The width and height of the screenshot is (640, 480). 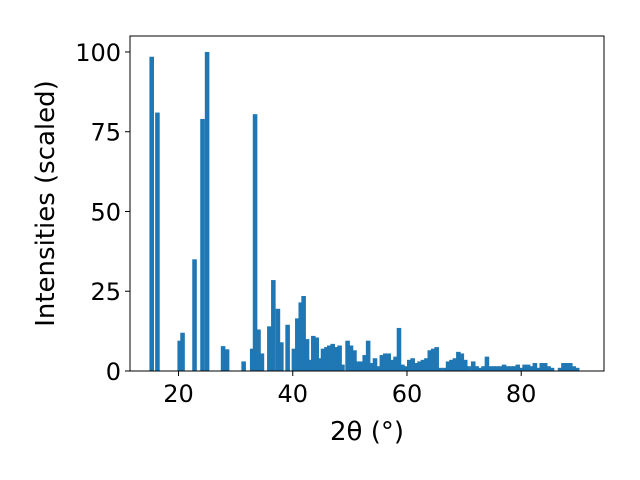 I want to click on x-tick-label: 80, so click(x=521, y=394).